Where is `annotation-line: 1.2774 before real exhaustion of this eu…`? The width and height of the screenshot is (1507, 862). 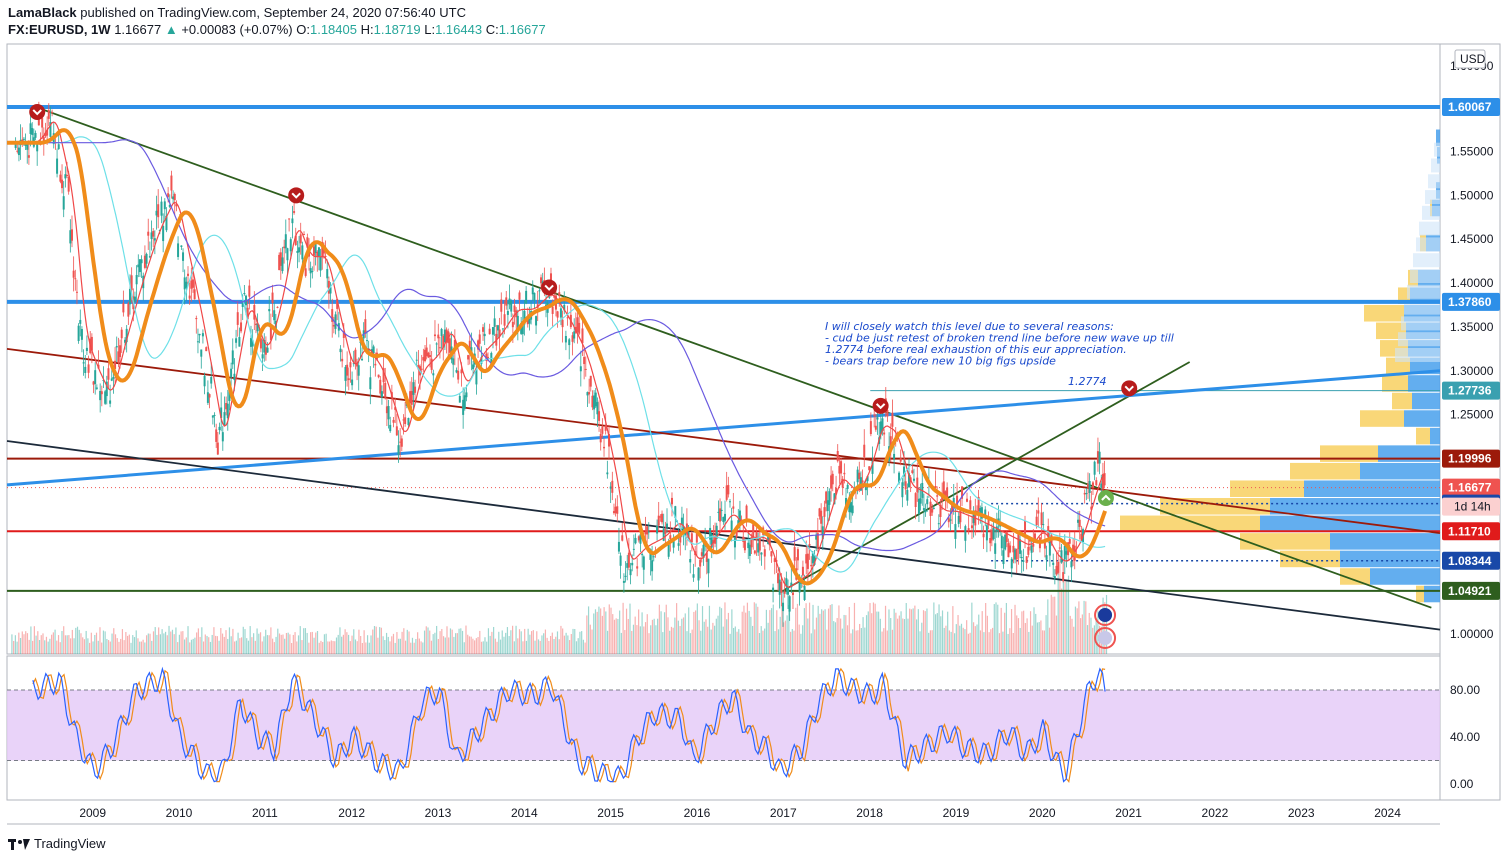 annotation-line: 1.2774 before real exhaustion of this eu… is located at coordinates (976, 349).